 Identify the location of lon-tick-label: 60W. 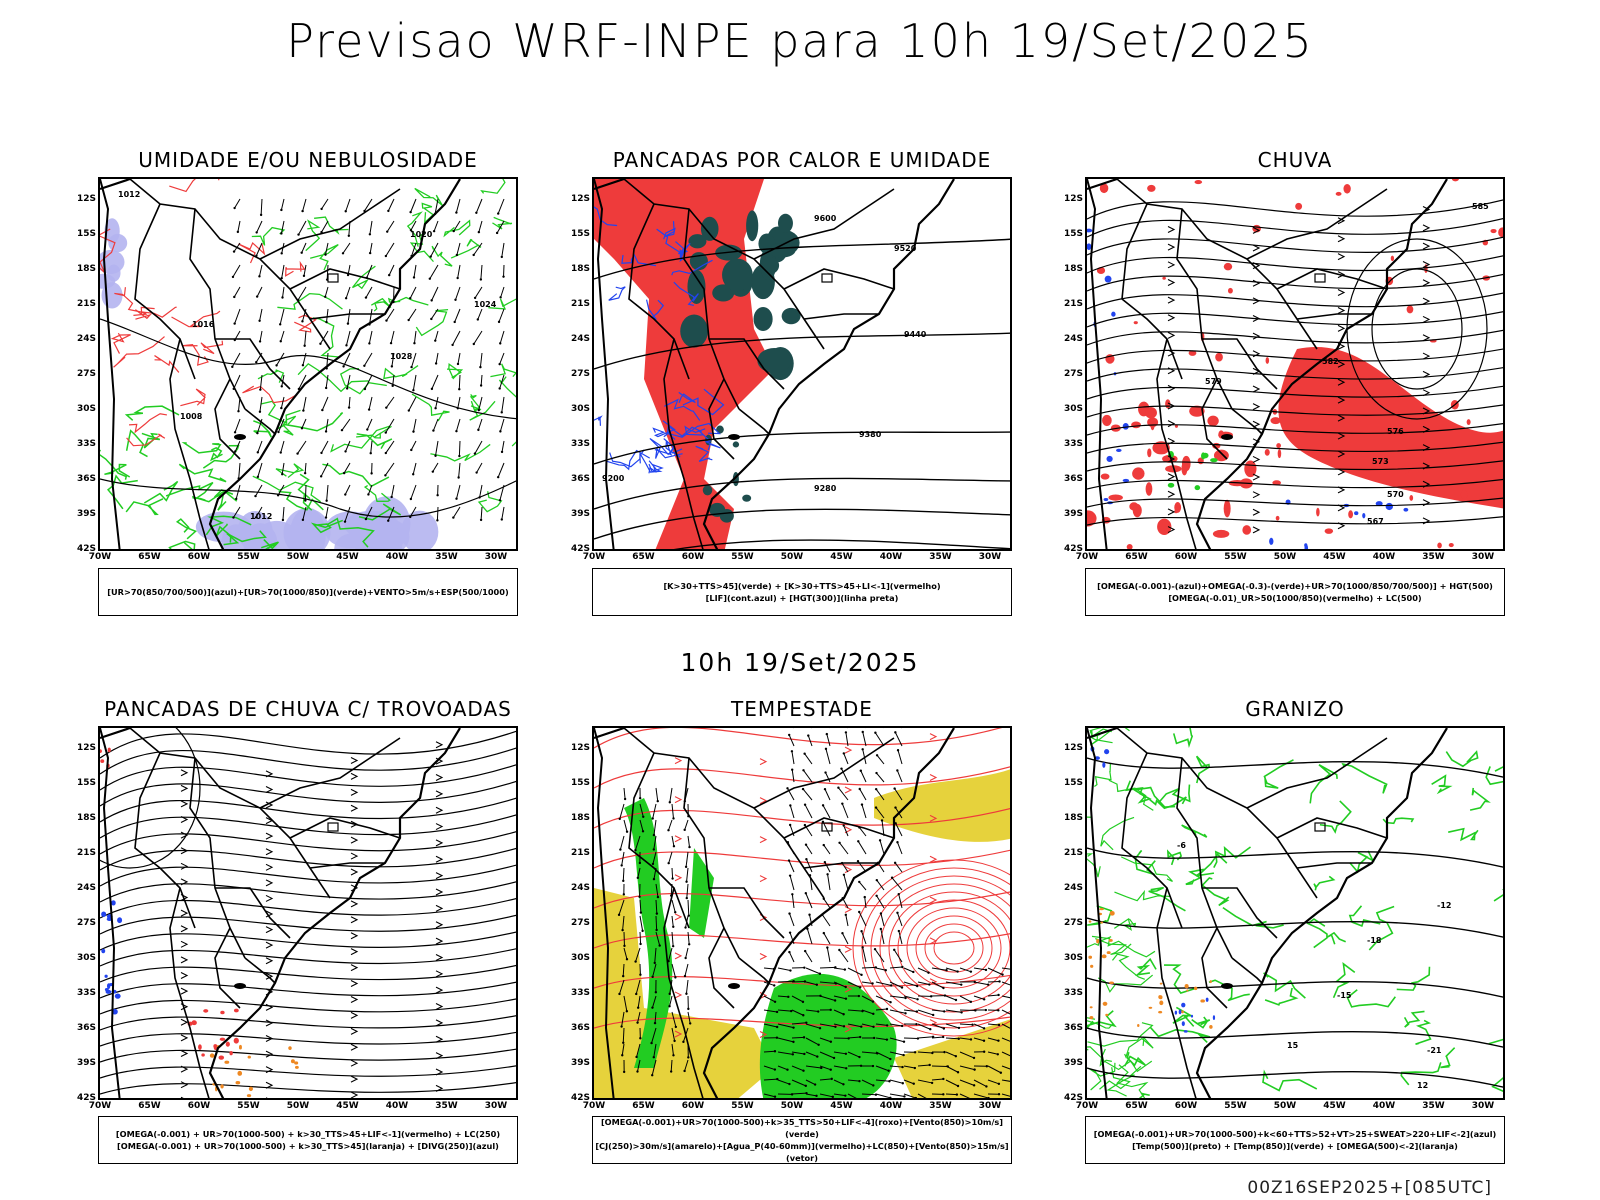
(1186, 557).